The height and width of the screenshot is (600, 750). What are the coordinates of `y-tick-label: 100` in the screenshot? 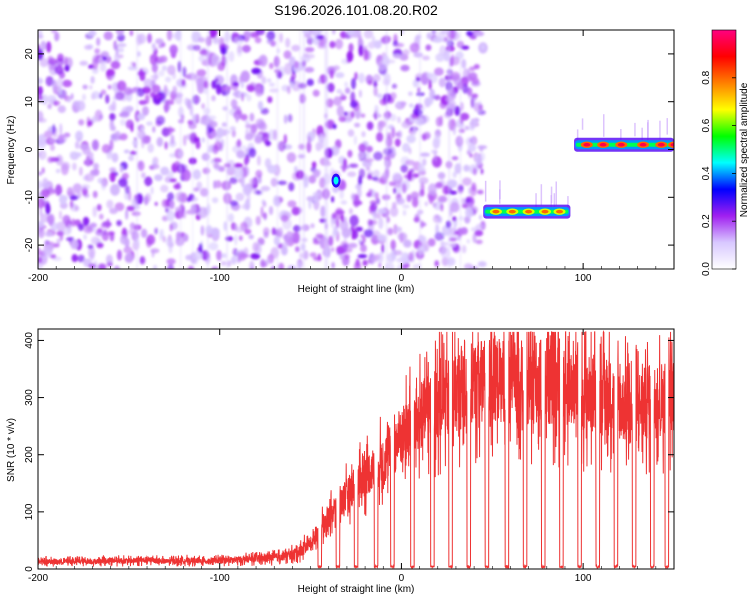 It's located at (29, 511).